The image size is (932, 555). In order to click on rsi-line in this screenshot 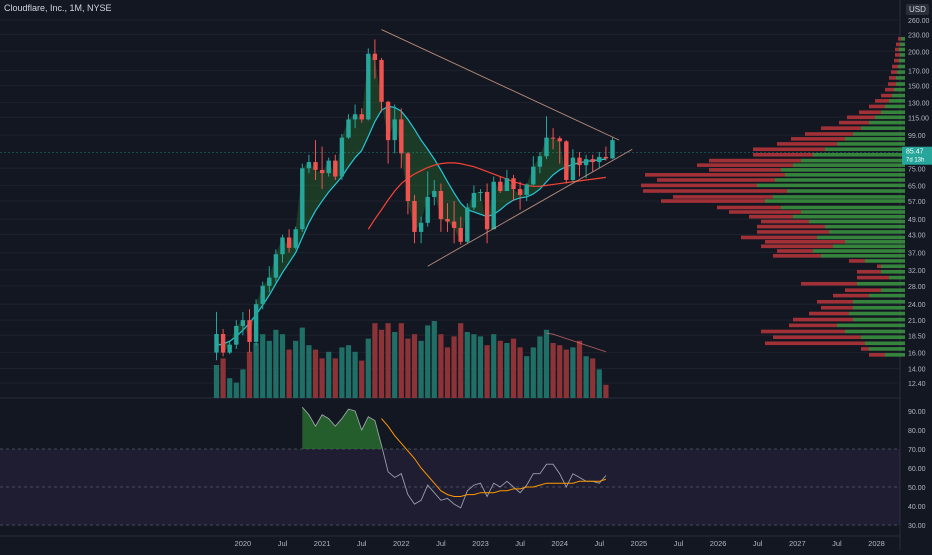, I will do `click(454, 457)`.